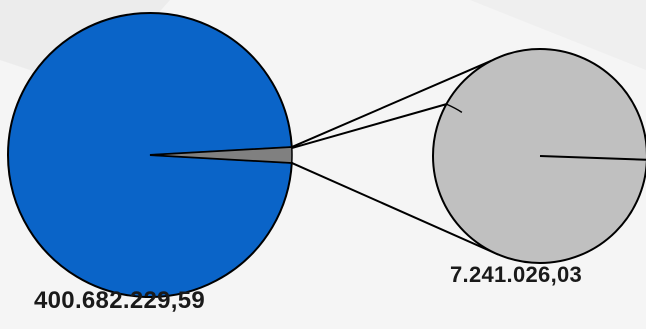 This screenshot has width=646, height=329. I want to click on background-shape, so click(558, 35).